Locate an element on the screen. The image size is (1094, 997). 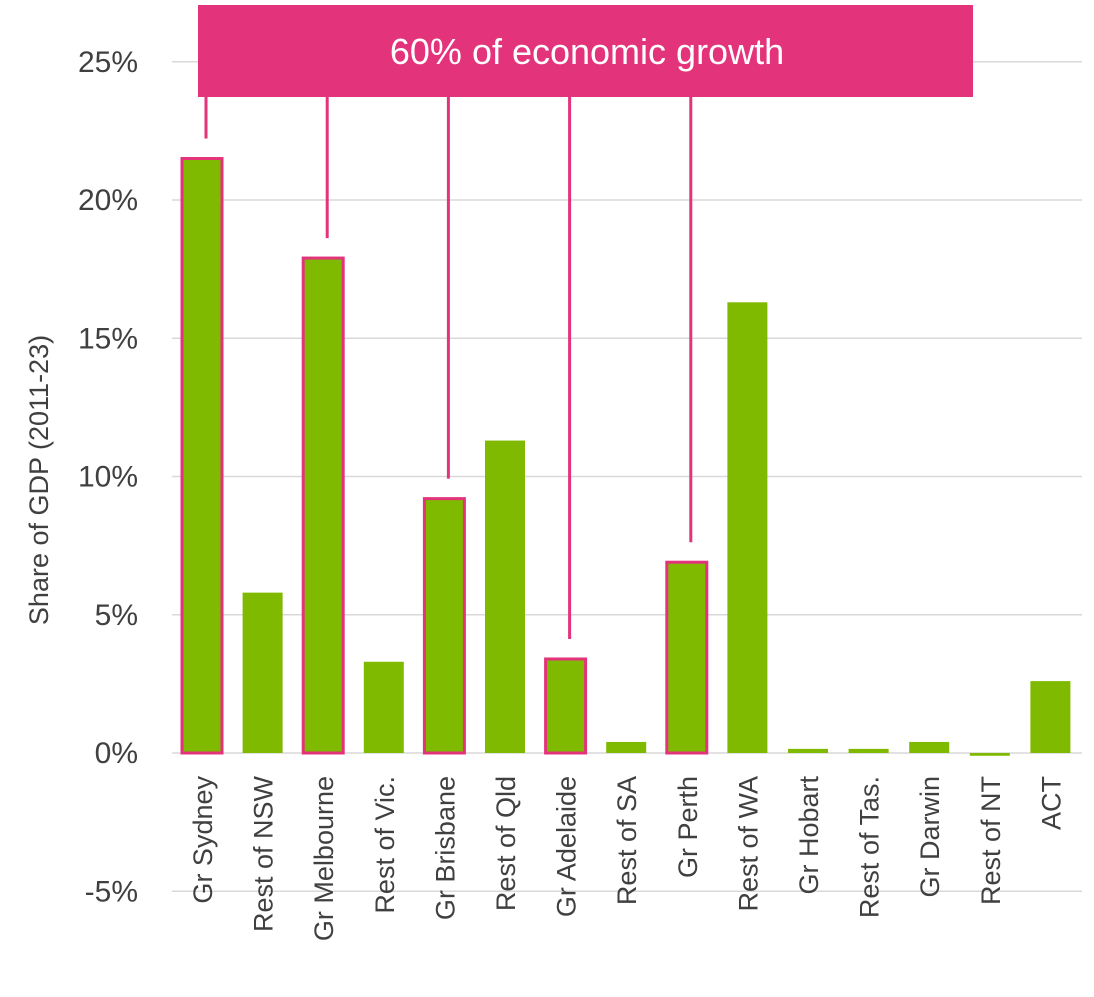
x-tick-label: Gr Adelaide is located at coordinates (567, 846).